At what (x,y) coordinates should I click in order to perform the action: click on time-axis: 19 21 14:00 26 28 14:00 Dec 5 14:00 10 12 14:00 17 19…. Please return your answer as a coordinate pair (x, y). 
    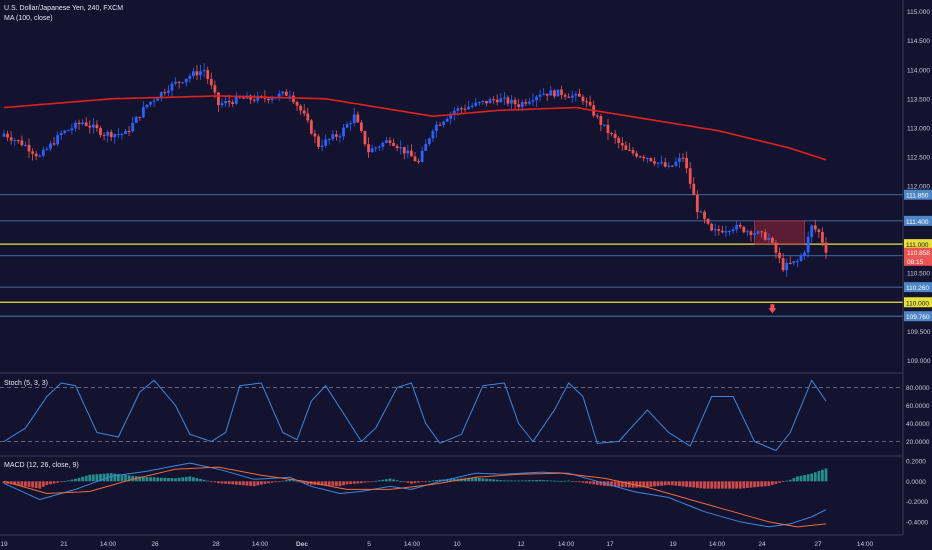
    Looking at the image, I should click on (436, 544).